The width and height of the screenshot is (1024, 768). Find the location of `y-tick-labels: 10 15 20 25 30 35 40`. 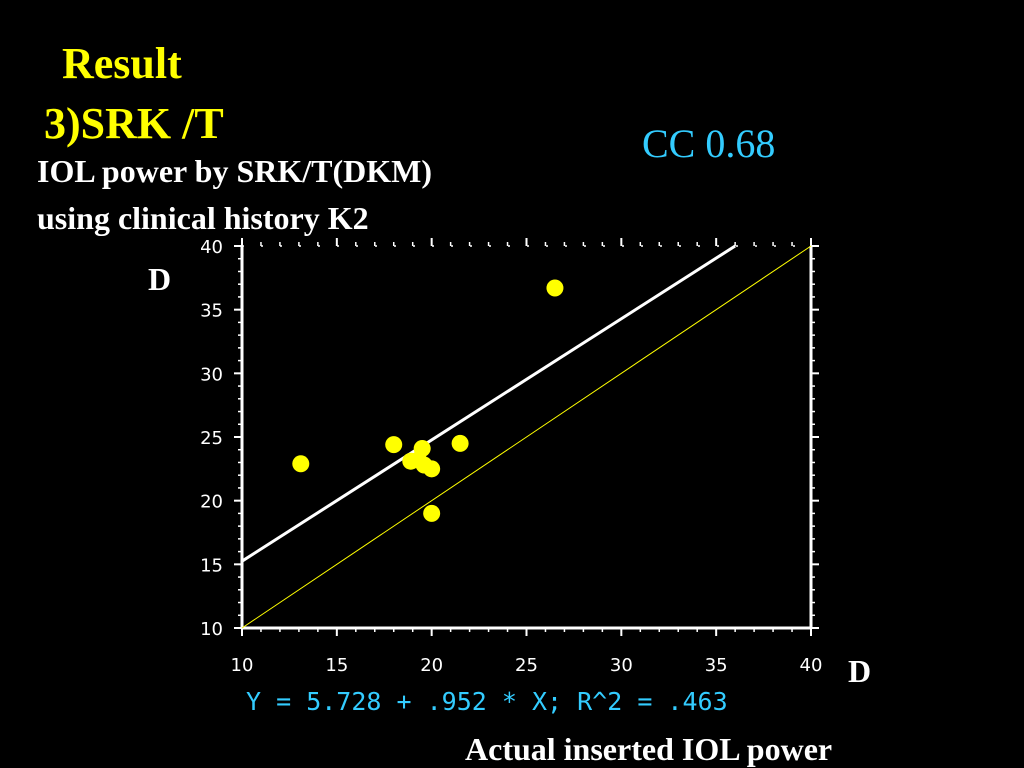

y-tick-labels: 10 15 20 25 30 35 40 is located at coordinates (211, 438).